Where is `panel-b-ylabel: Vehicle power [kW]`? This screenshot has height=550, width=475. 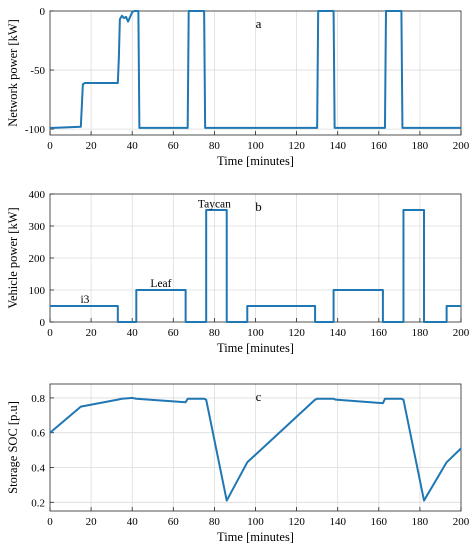 panel-b-ylabel: Vehicle power [kW] is located at coordinates (13, 257).